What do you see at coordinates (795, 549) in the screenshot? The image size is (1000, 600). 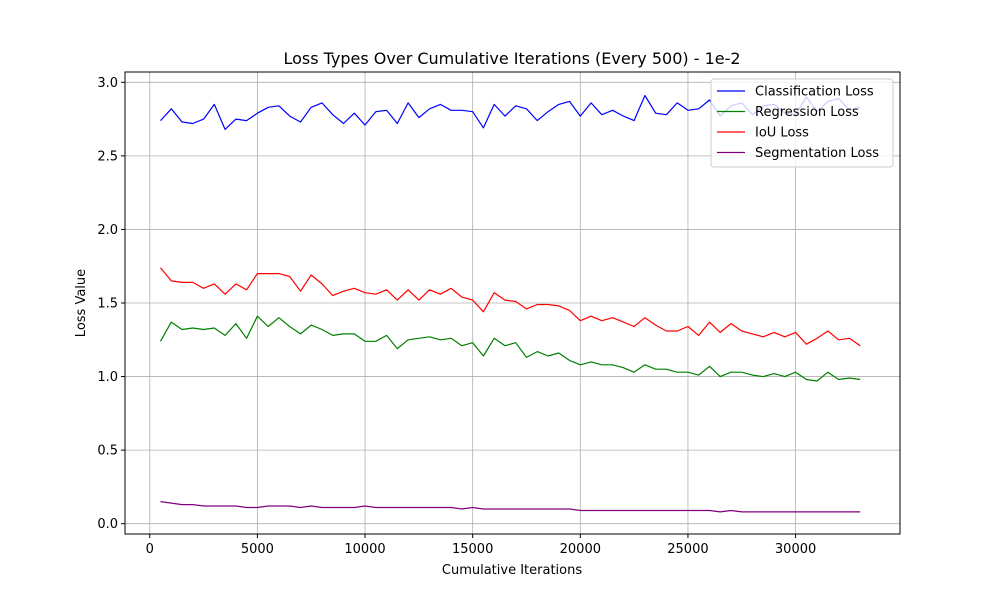 I see `x-tick-label: 30000` at bounding box center [795, 549].